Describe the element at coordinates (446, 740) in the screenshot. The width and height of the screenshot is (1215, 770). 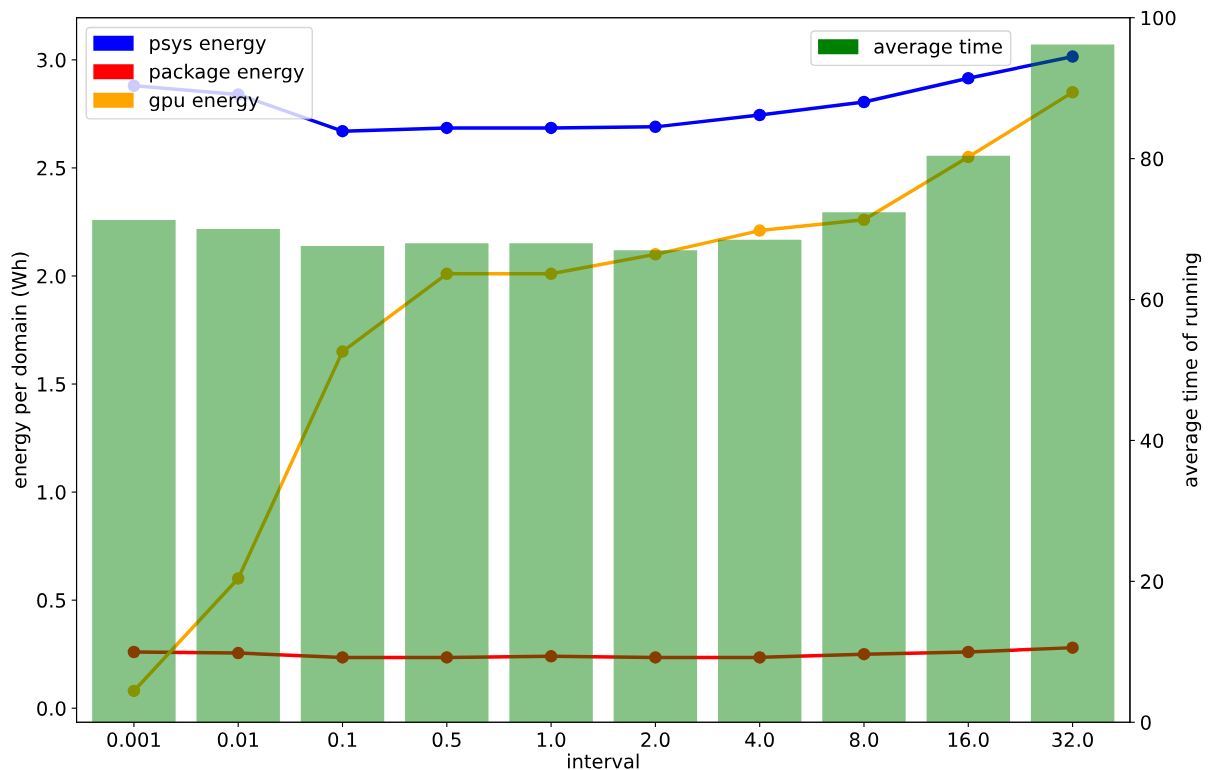
I see `x-tick-label: 0.5` at that location.